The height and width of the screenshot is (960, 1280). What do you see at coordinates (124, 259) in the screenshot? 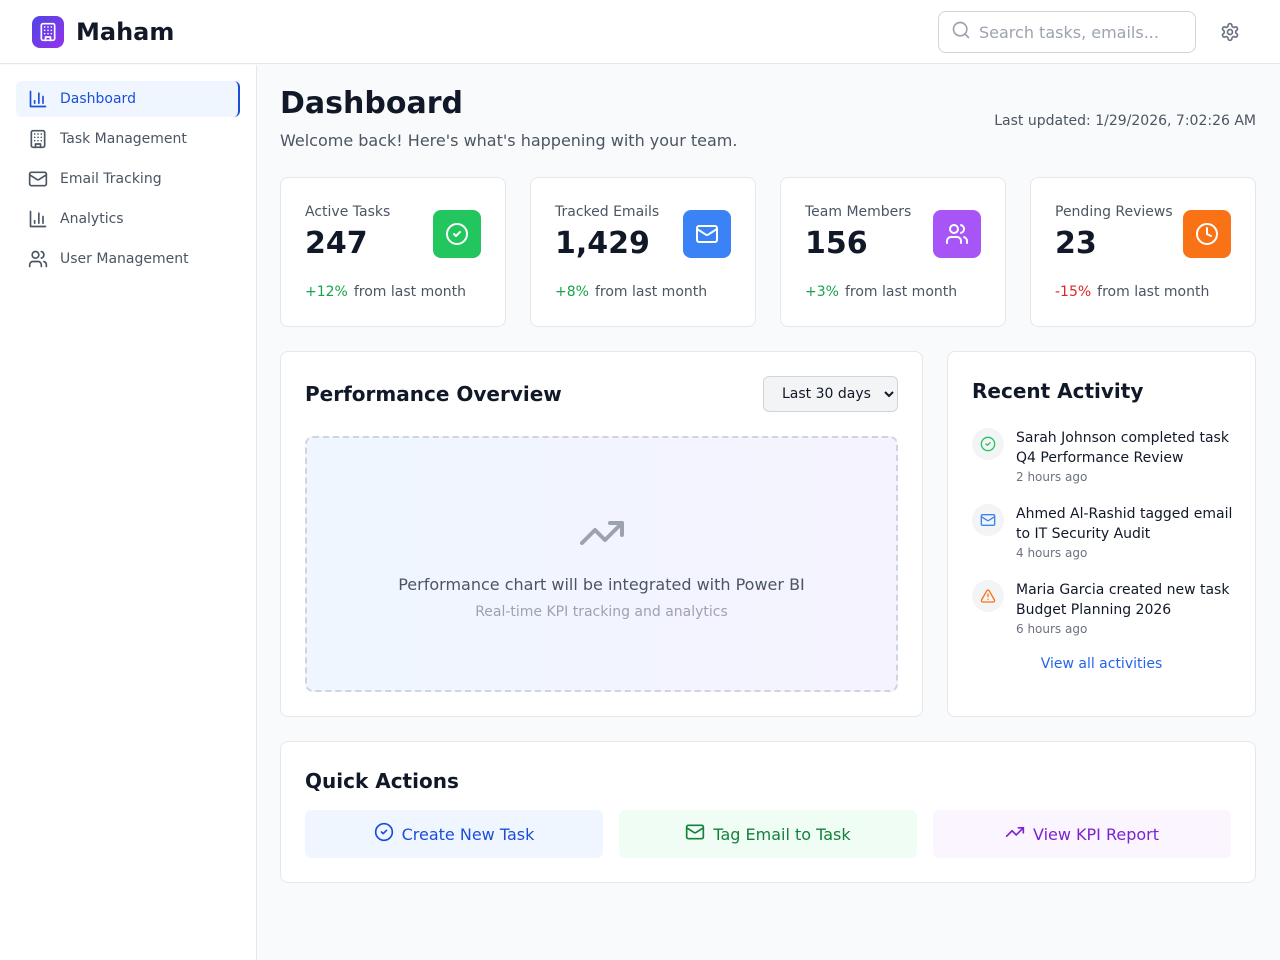
I see `sidebar-item-label: User Management` at bounding box center [124, 259].